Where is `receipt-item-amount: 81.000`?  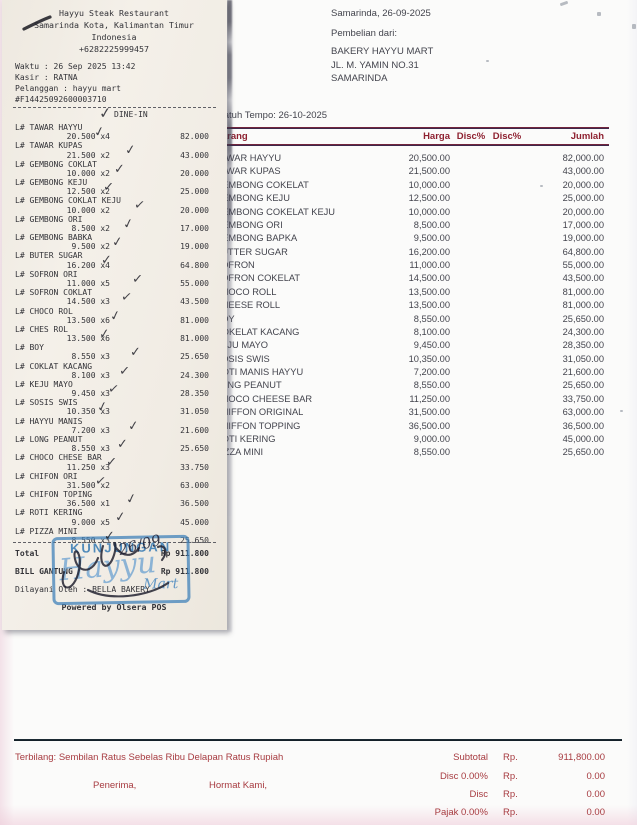 receipt-item-amount: 81.000 is located at coordinates (194, 339).